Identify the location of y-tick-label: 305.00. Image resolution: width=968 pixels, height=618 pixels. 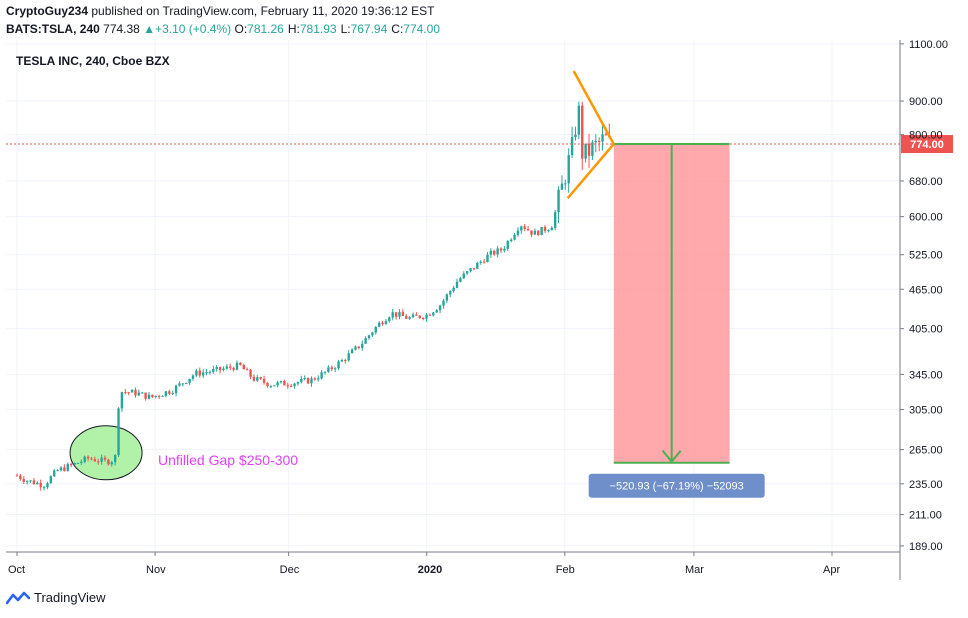
(926, 410).